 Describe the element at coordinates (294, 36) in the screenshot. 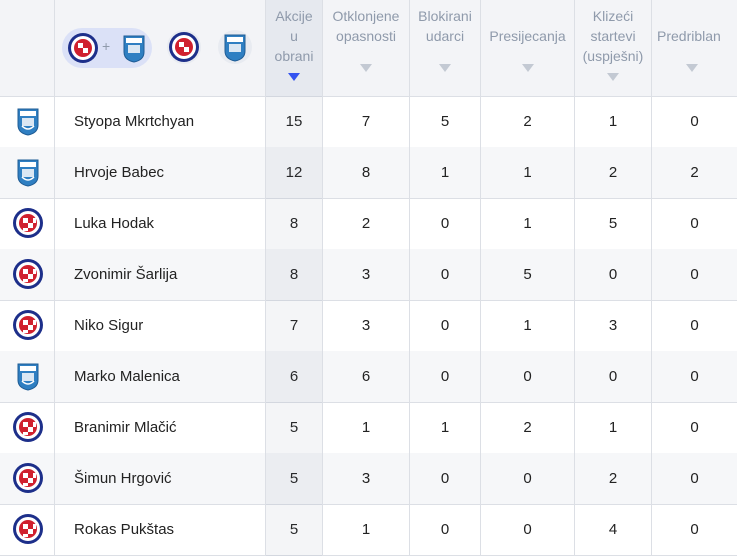

I see `column-header-label: Akcije u obrani` at that location.